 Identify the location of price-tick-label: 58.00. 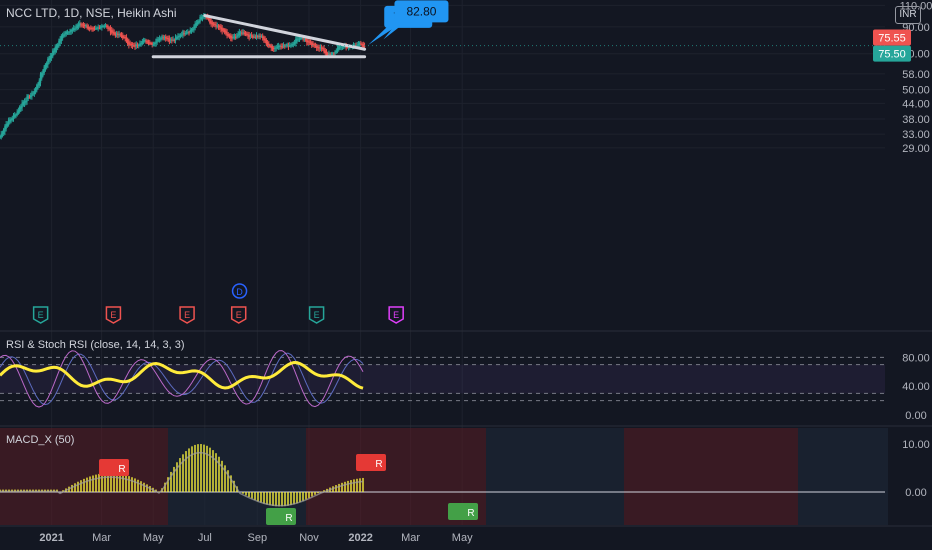
(916, 75).